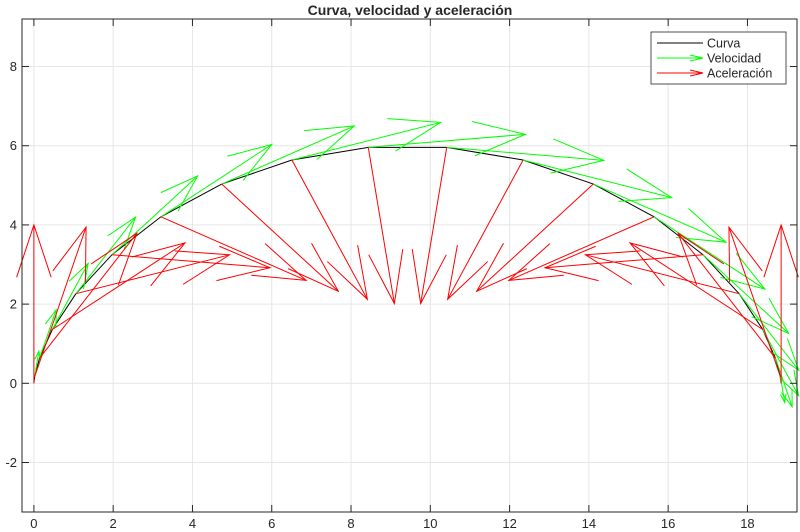 This screenshot has width=800, height=532. I want to click on x-tick-label: 10, so click(430, 523).